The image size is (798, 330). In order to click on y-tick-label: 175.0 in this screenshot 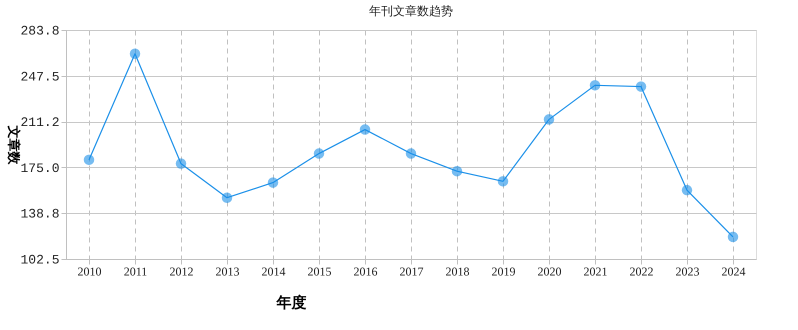, I will do `click(40, 168)`.